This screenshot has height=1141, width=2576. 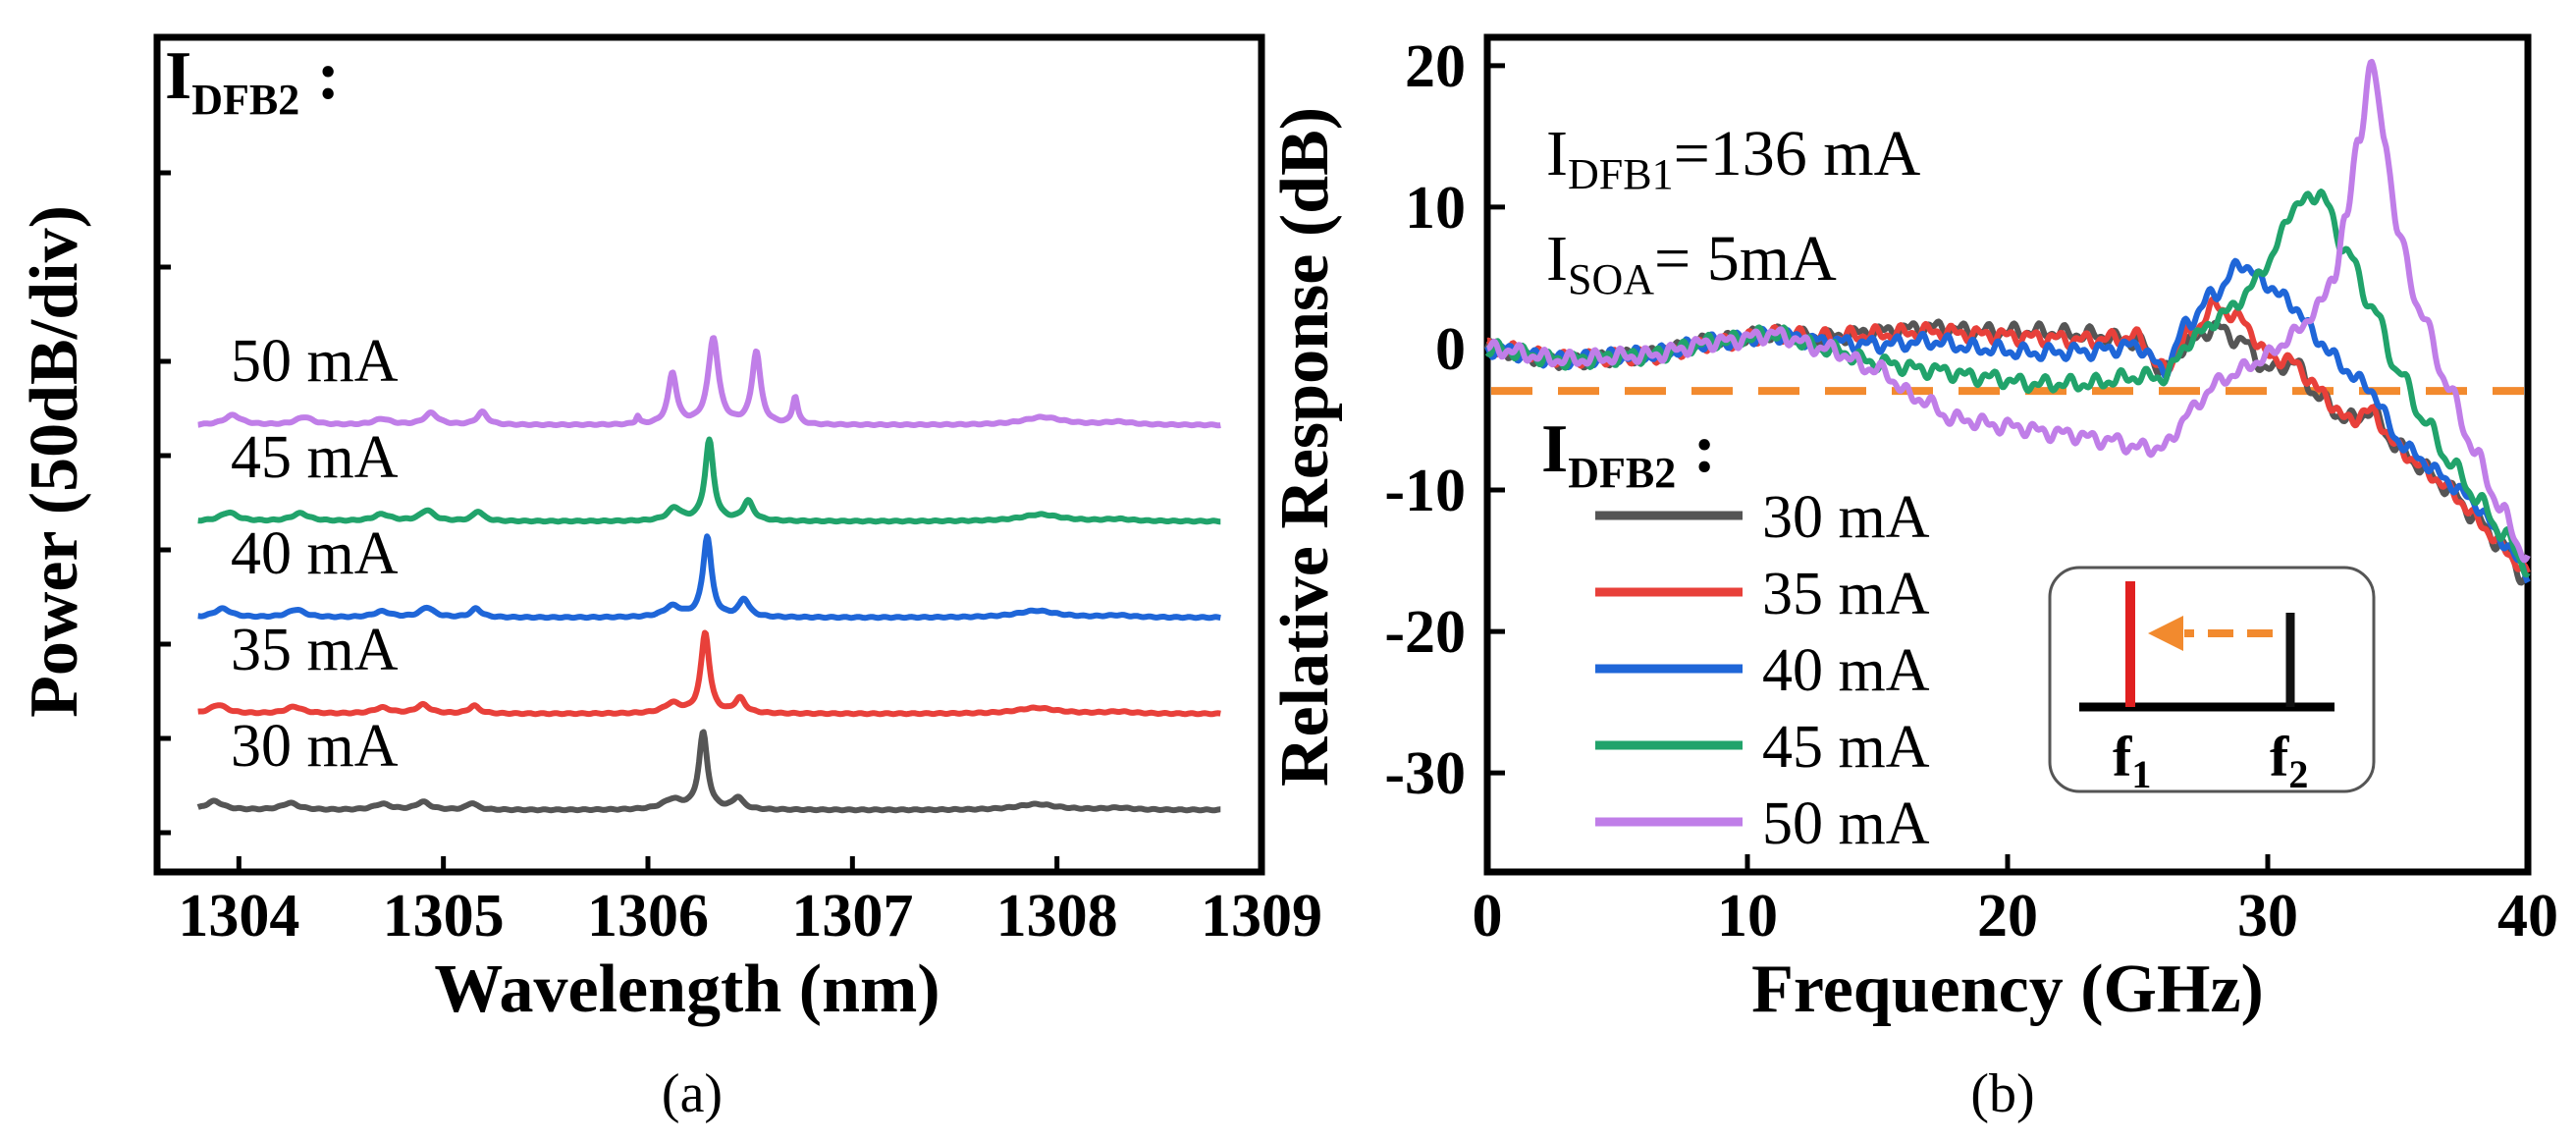 What do you see at coordinates (315, 457) in the screenshot?
I see `panel-a-series-label: 45 mA` at bounding box center [315, 457].